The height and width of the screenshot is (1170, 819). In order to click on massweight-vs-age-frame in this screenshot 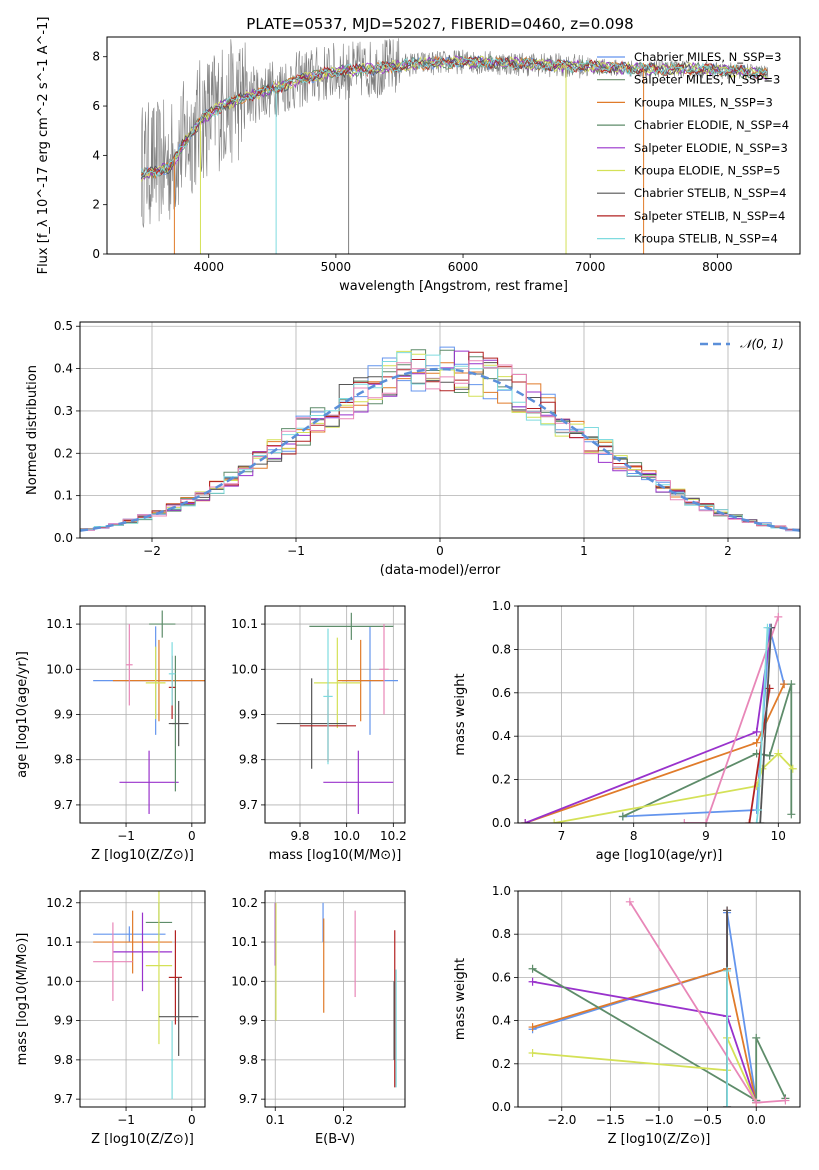, I will do `click(659, 714)`.